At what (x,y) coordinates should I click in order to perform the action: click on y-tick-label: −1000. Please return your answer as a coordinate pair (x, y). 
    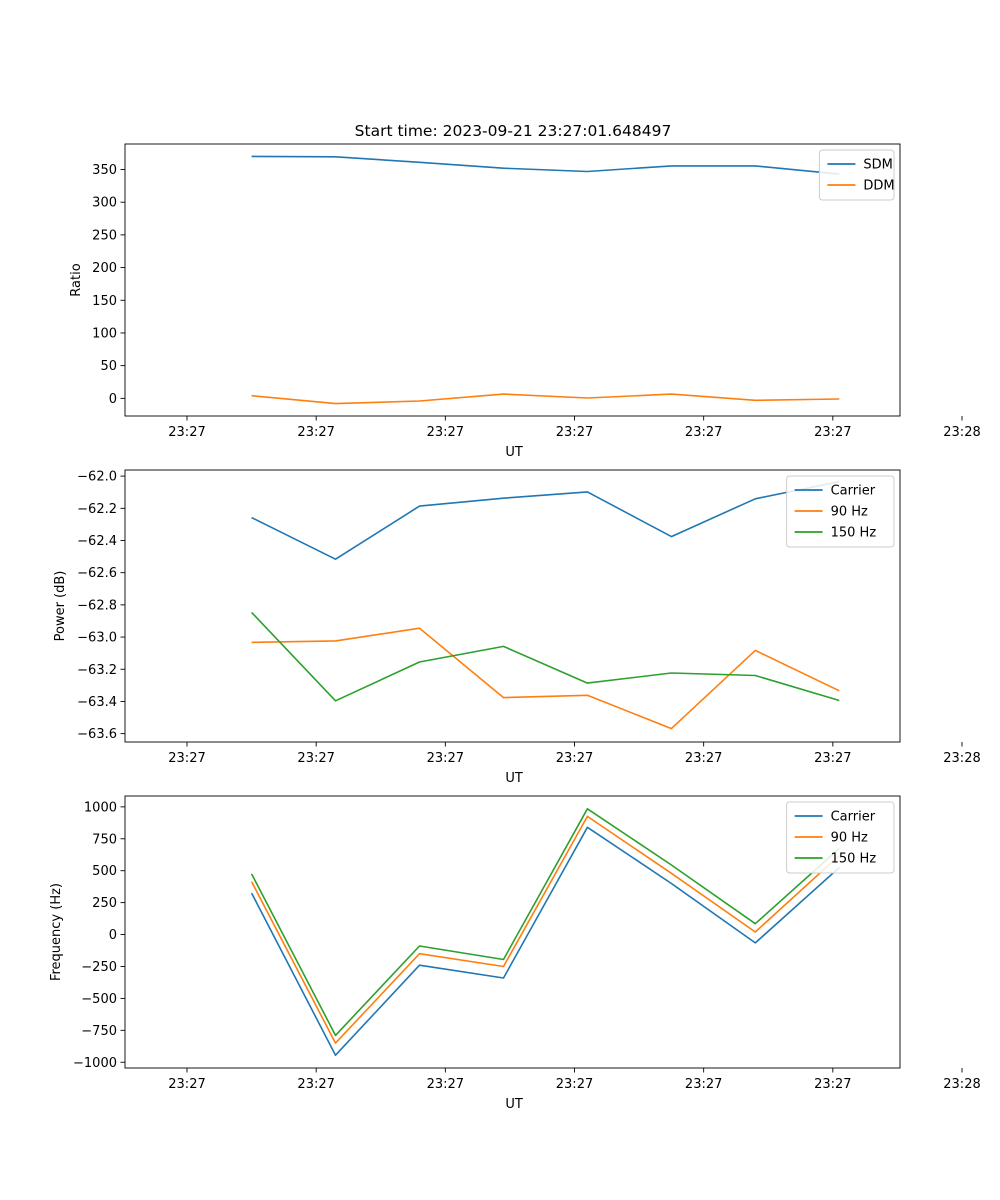
    Looking at the image, I should click on (95, 1063).